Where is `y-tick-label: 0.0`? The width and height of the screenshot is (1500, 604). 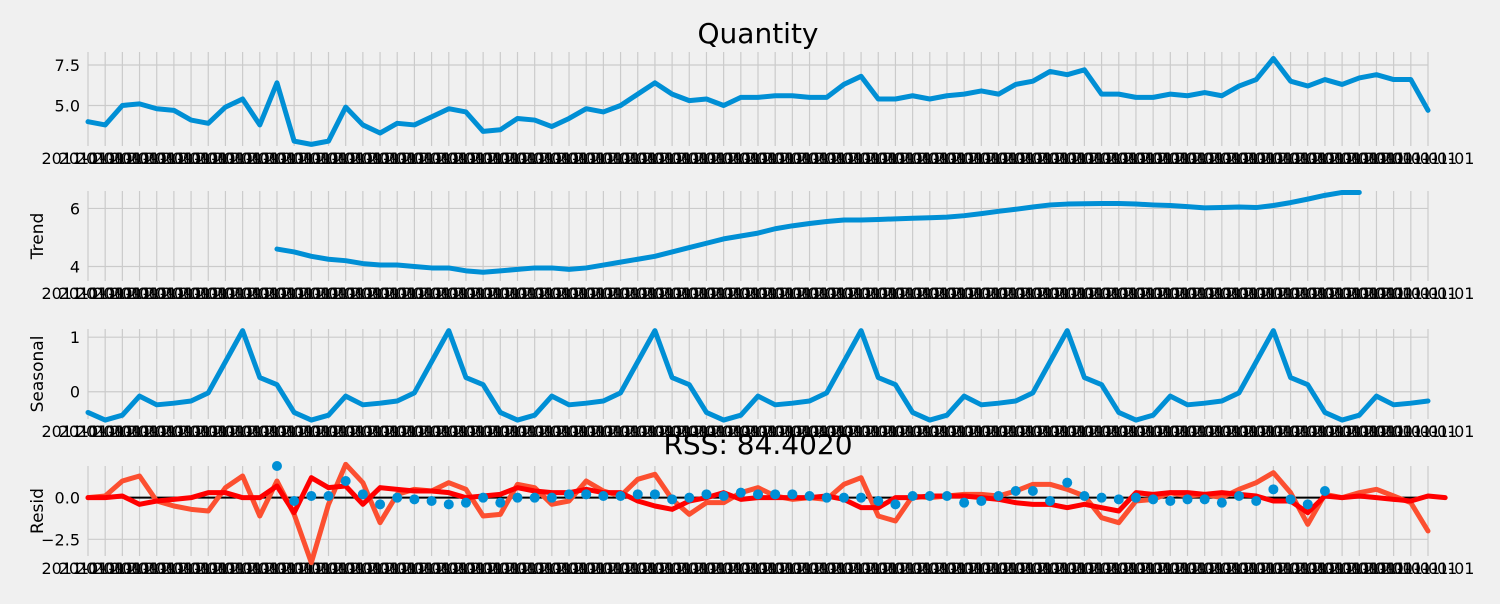 y-tick-label: 0.0 is located at coordinates (67, 498).